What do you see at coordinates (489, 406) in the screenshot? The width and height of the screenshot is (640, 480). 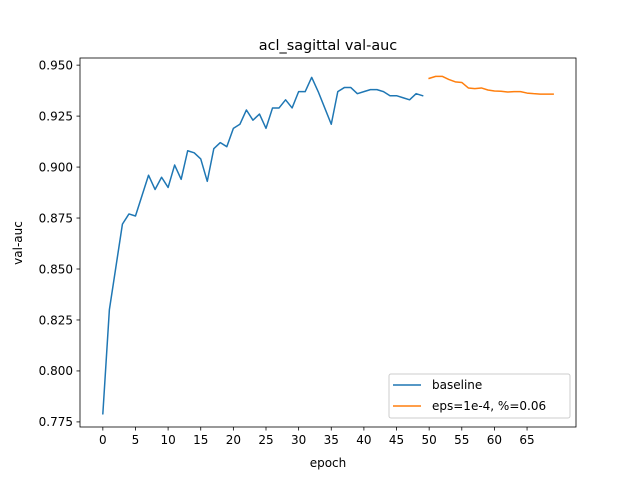 I see `legend-label-eps: eps=1e-4, %=0.06` at bounding box center [489, 406].